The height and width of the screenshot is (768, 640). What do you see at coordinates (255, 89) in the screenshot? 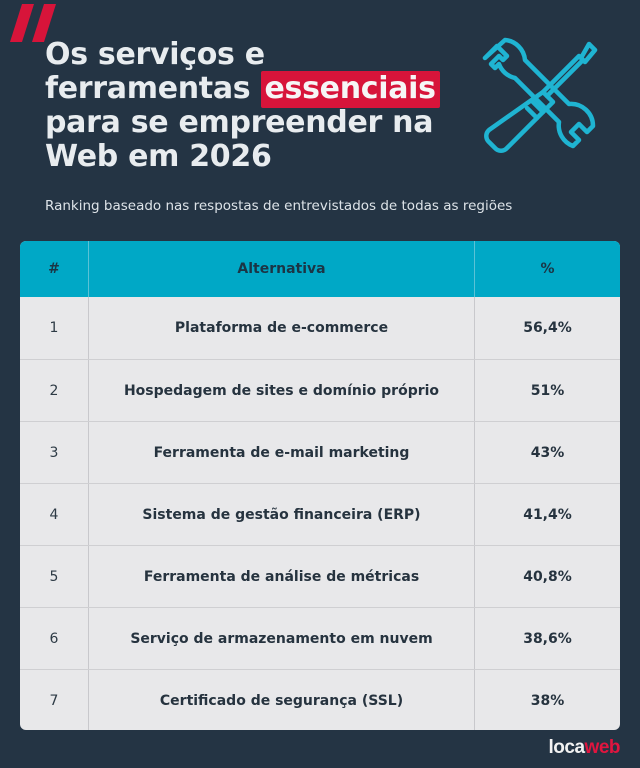
I see `title-line-2: ferramentas essenciais` at bounding box center [255, 89].